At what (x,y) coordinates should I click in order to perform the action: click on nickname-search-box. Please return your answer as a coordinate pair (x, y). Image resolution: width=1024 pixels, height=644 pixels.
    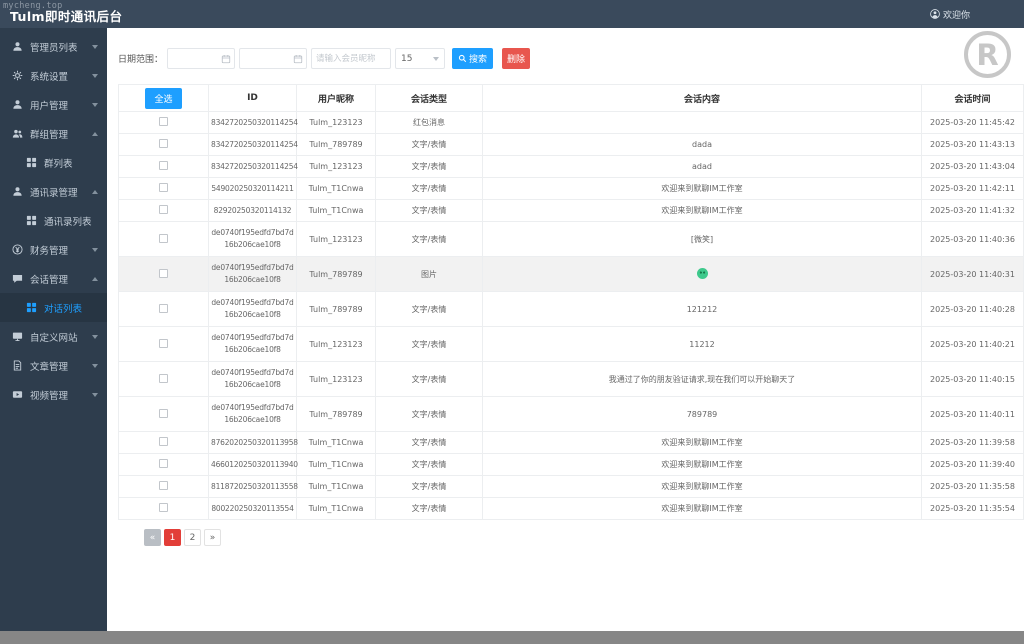
    Looking at the image, I should click on (351, 58).